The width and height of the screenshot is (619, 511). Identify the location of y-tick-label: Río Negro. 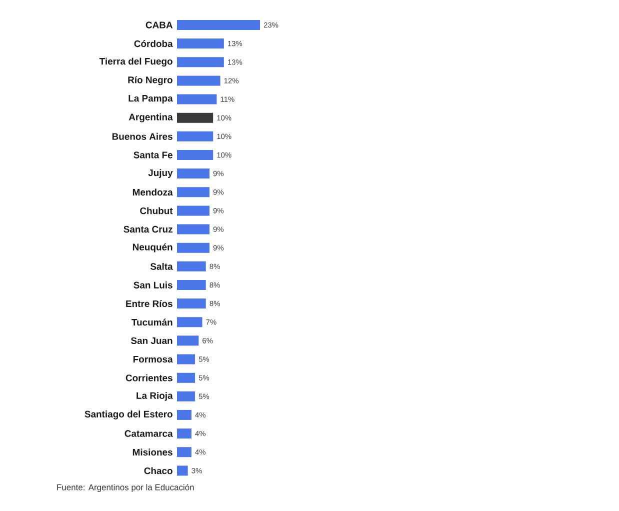
(150, 81).